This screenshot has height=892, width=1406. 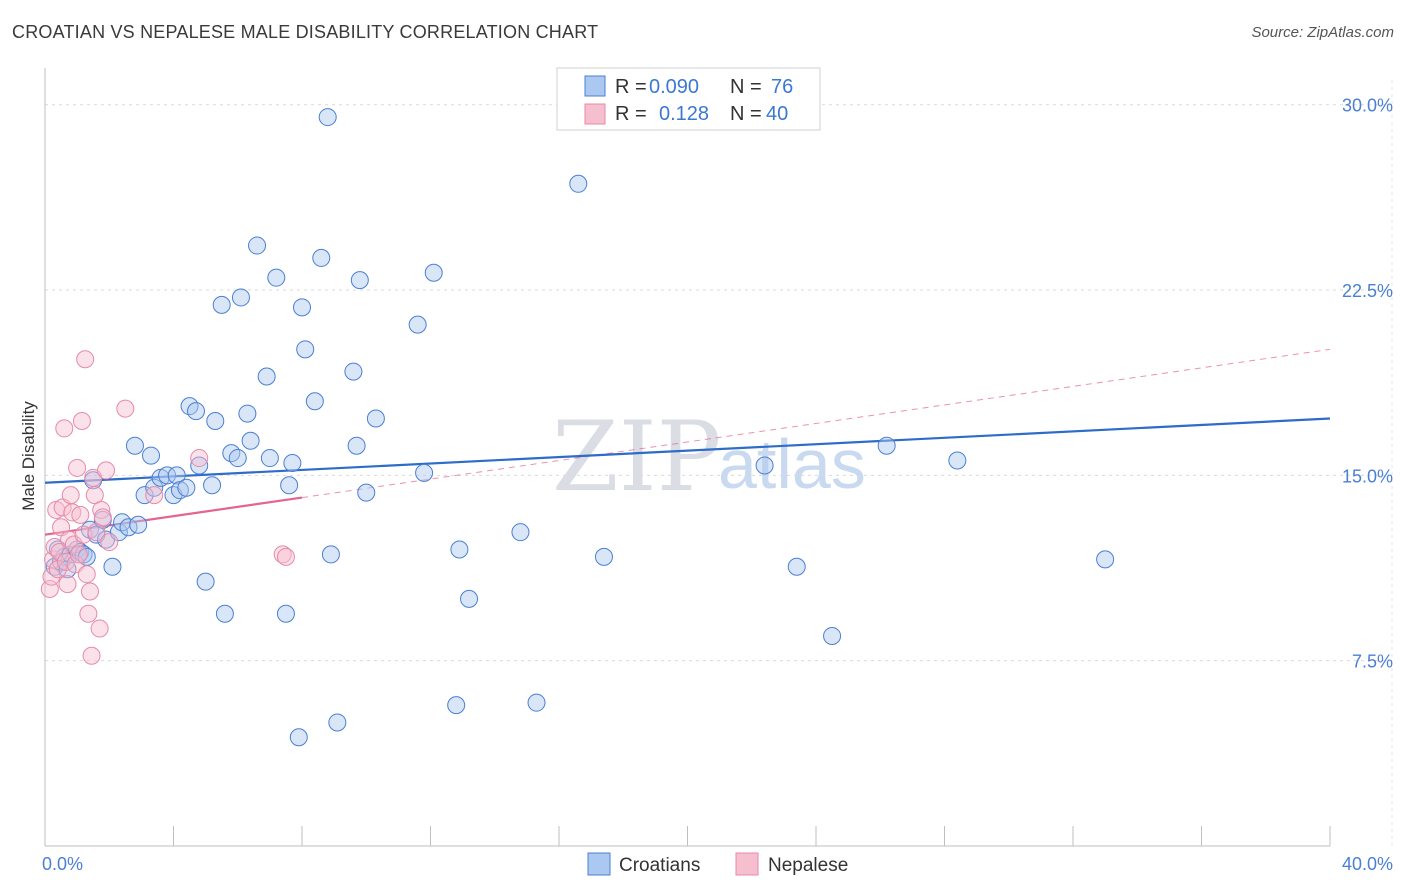 What do you see at coordinates (173, 516) in the screenshot?
I see `nepalese-trendline` at bounding box center [173, 516].